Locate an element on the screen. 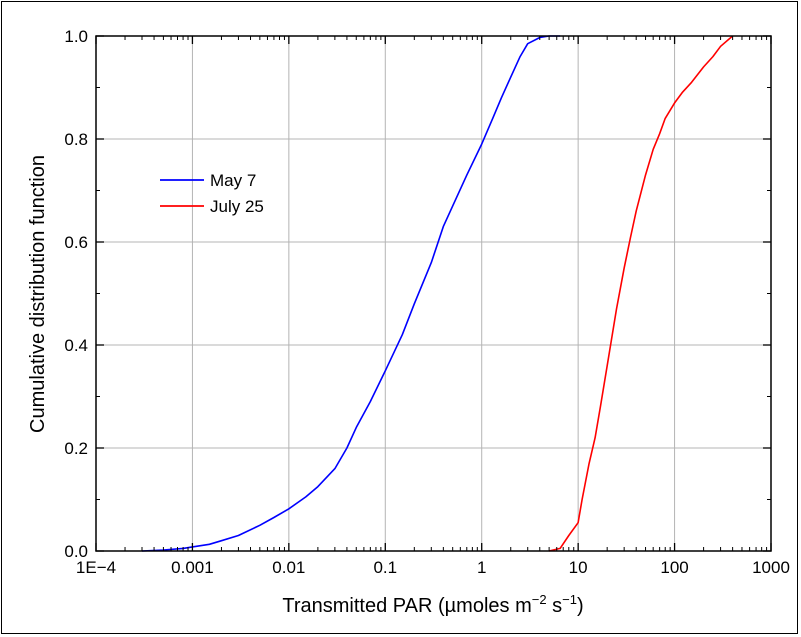 The image size is (801, 637). y-tick-label: 1.0 is located at coordinates (76, 36).